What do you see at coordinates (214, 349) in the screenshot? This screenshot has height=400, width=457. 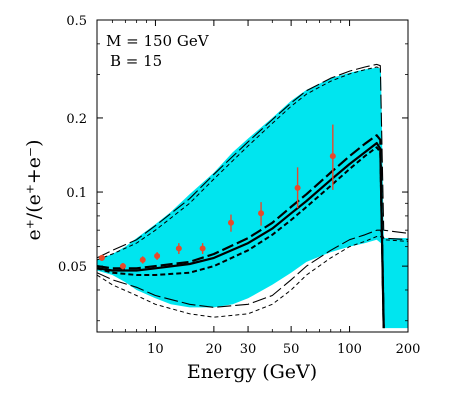 I see `x-tick-label: 20` at bounding box center [214, 349].